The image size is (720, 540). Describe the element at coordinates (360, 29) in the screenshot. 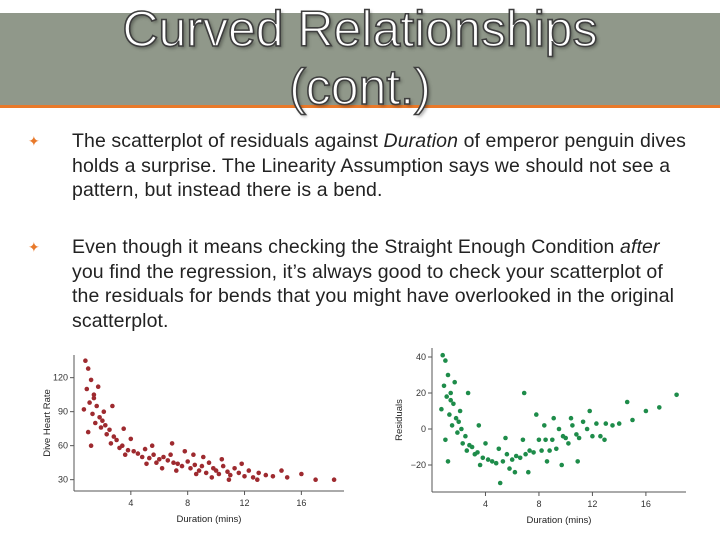

I see `slide-title-line-1: Curved Relationships` at that location.